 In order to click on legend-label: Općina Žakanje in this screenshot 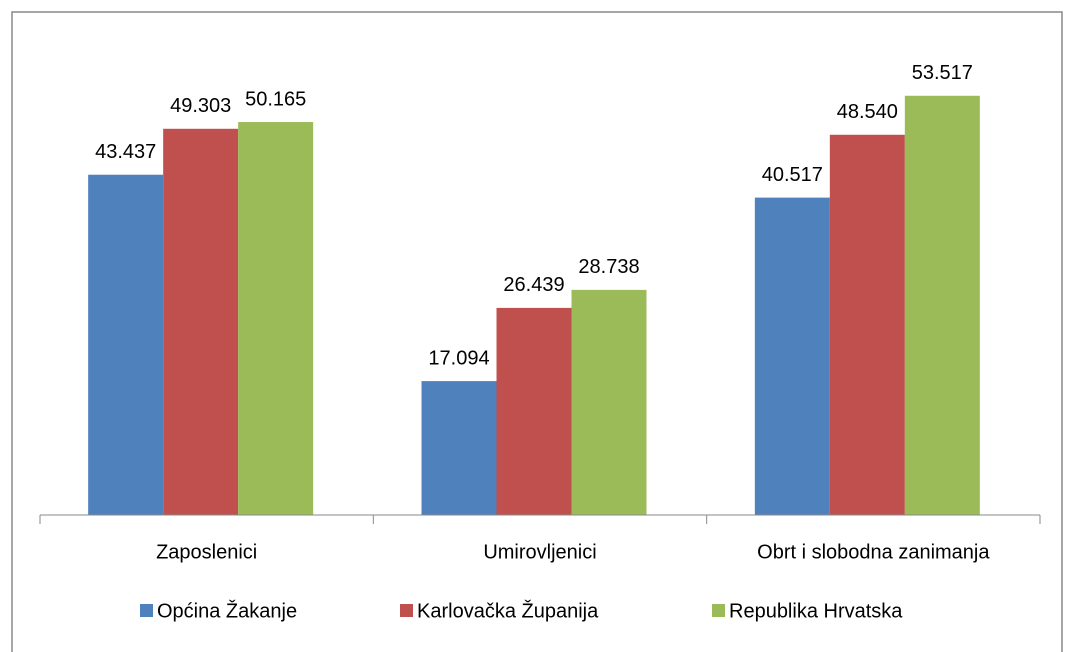, I will do `click(227, 610)`.